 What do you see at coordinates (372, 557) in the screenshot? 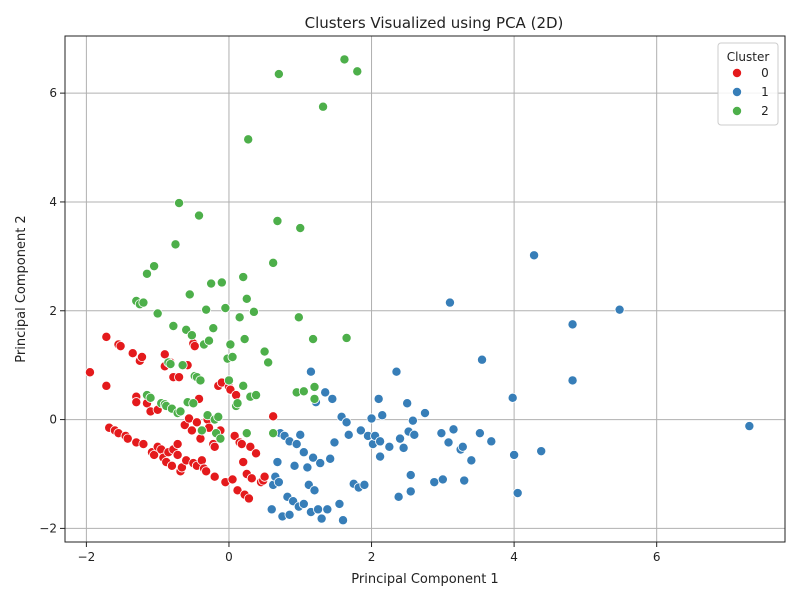
I see `x-tick-label-2: 2` at bounding box center [372, 557].